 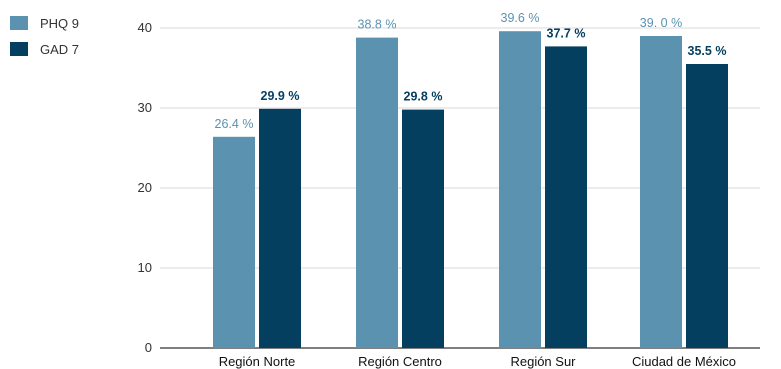 What do you see at coordinates (566, 33) in the screenshot?
I see `data-label-gad7-2: 37.7 %` at bounding box center [566, 33].